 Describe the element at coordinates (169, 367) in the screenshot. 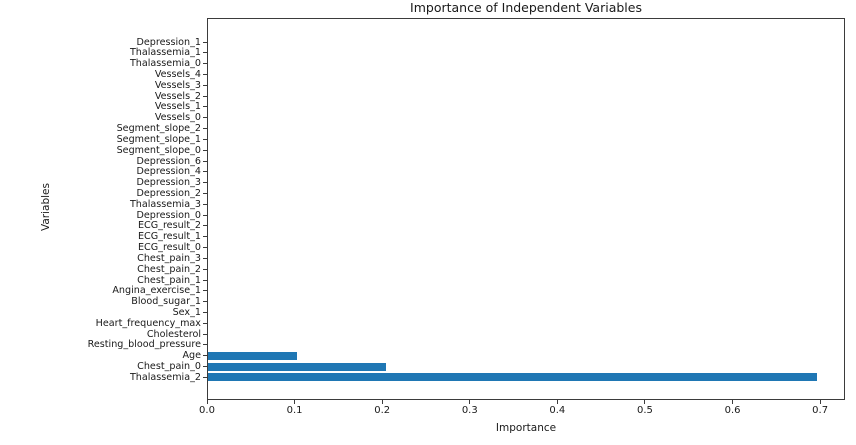

I see `y-tick-label: Chest_pain_0` at that location.